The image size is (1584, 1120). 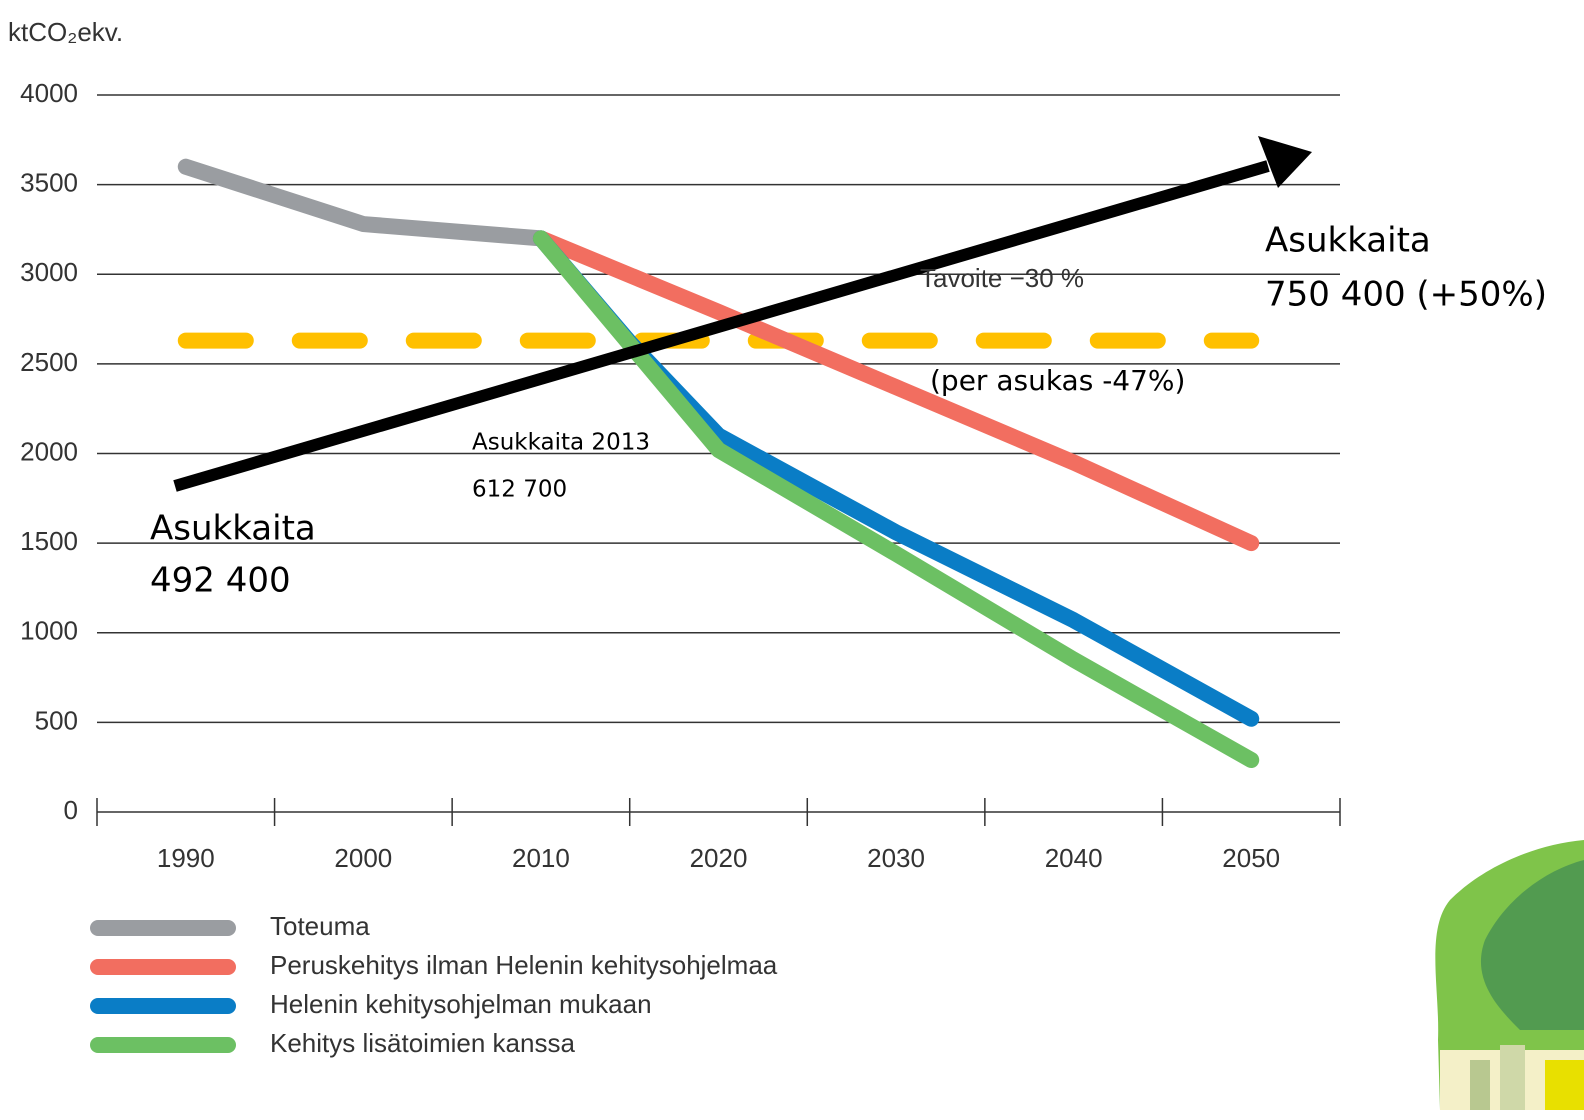 What do you see at coordinates (1251, 858) in the screenshot?
I see `x-tick-label: 2050` at bounding box center [1251, 858].